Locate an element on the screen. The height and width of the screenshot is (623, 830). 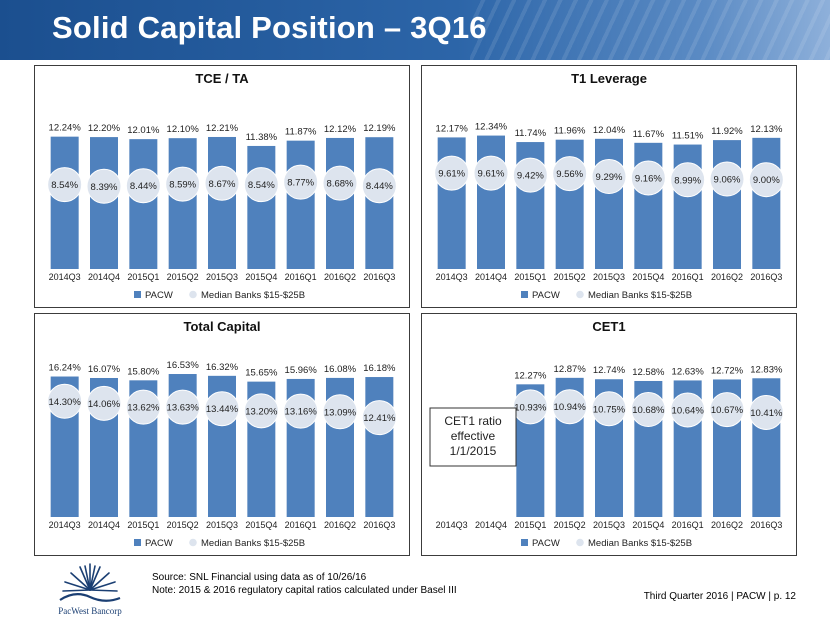
data-label-pacw: 12.83% is located at coordinates (766, 369).